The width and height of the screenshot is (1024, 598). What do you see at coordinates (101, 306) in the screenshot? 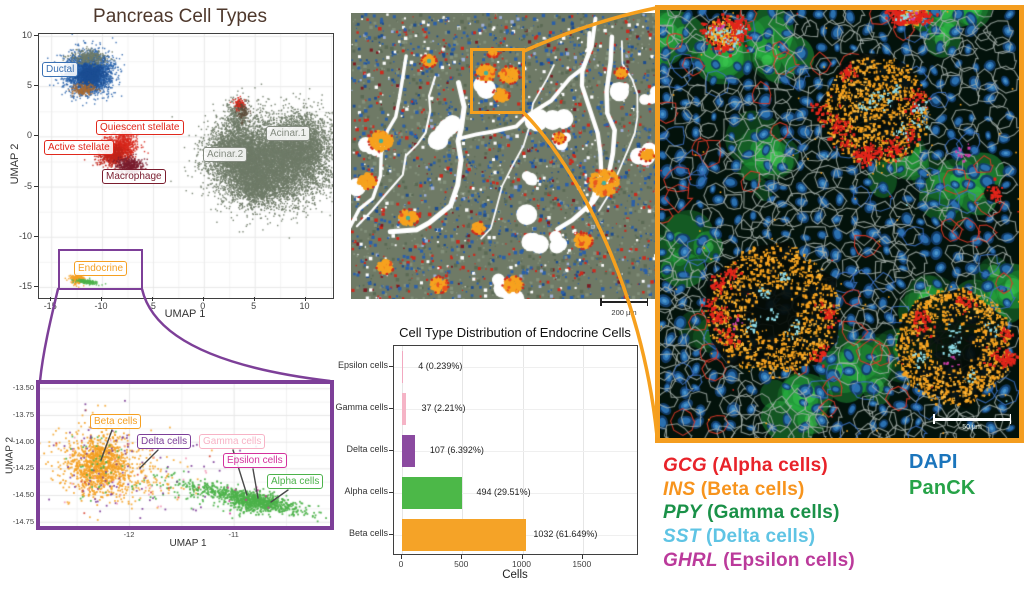
I see `x-tick-label: -10` at bounding box center [101, 306].